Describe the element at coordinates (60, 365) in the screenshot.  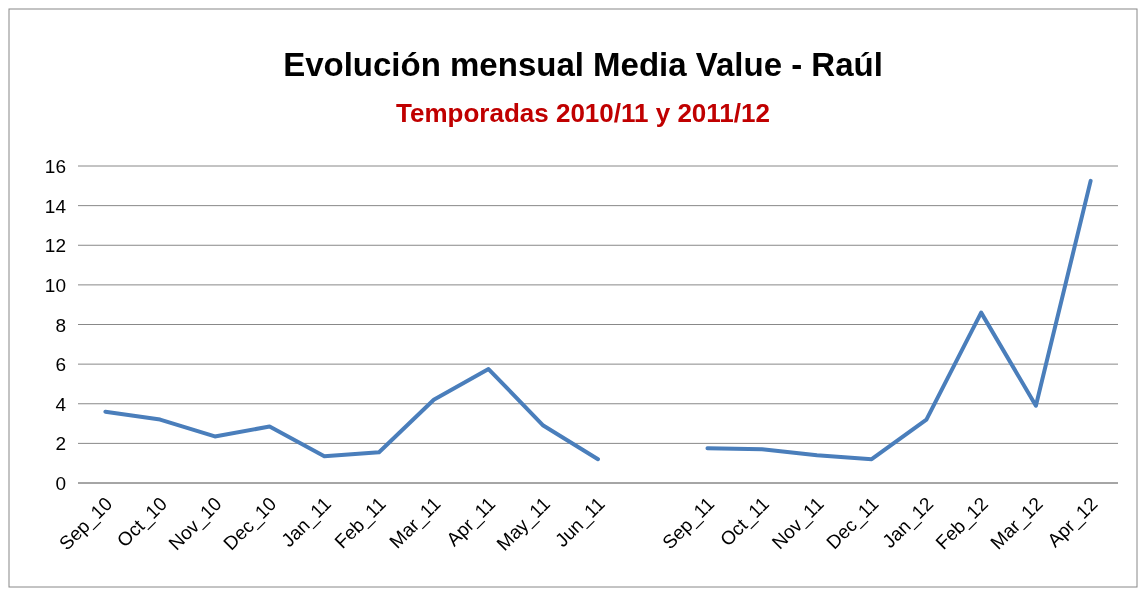
I see `y-tick-label: 6` at that location.